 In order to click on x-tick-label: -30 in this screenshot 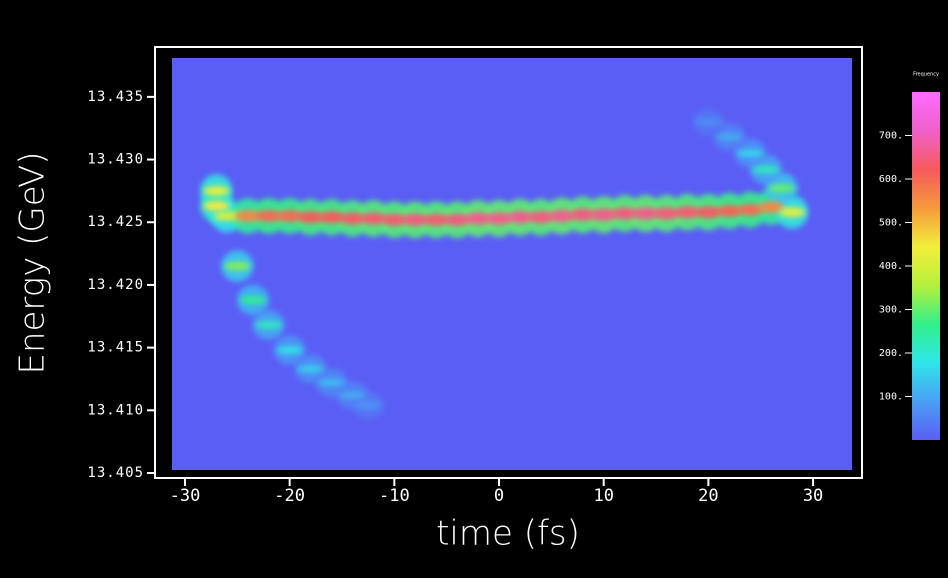, I will do `click(185, 496)`.